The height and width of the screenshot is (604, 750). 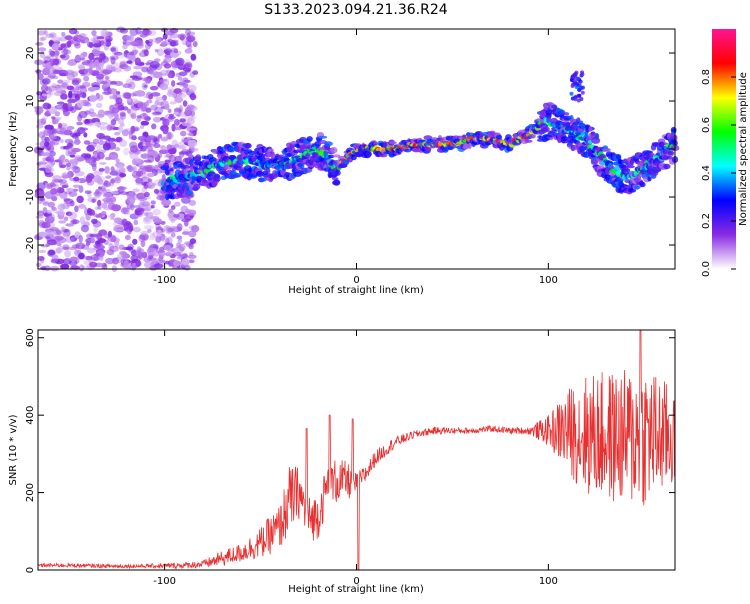 What do you see at coordinates (30, 101) in the screenshot?
I see `spectrogram-y-tick-label: 10` at bounding box center [30, 101].